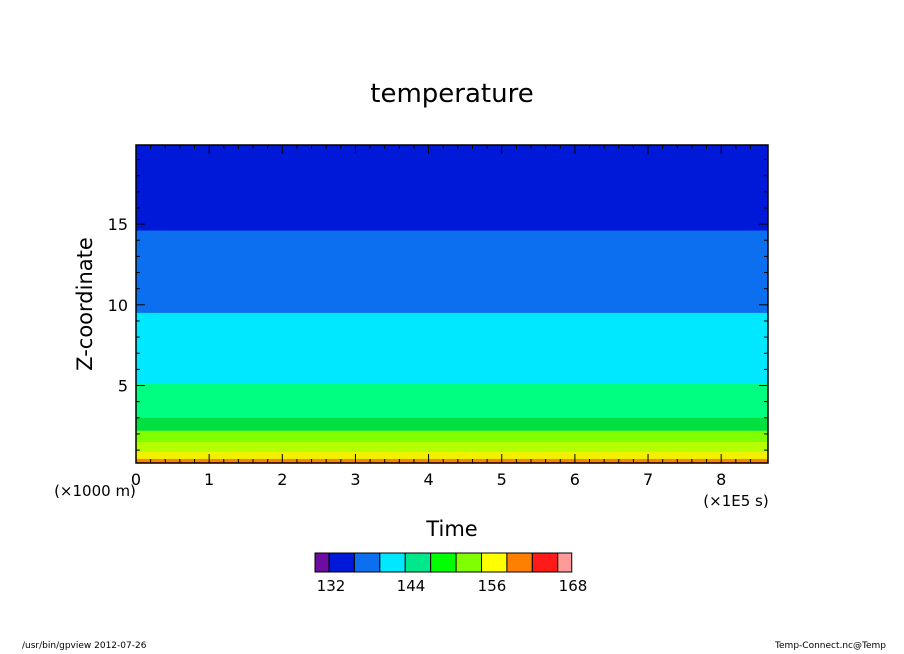 The height and width of the screenshot is (654, 904). Describe the element at coordinates (95, 491) in the screenshot. I see `y-unit-label: (×1000 m)` at that location.